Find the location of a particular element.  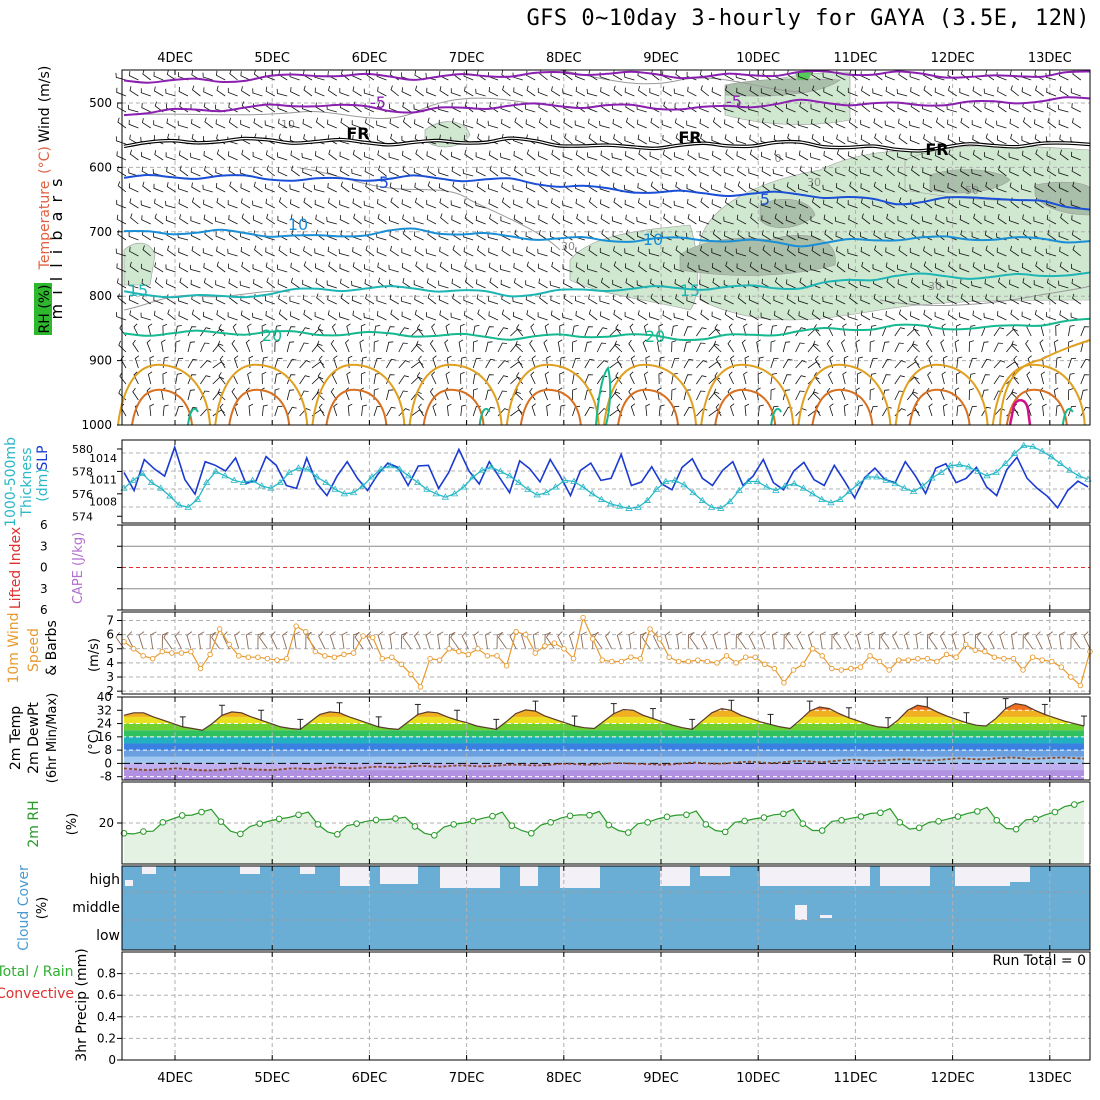

thickness-axis-label-2: Thickness is located at coordinates (27, 482).